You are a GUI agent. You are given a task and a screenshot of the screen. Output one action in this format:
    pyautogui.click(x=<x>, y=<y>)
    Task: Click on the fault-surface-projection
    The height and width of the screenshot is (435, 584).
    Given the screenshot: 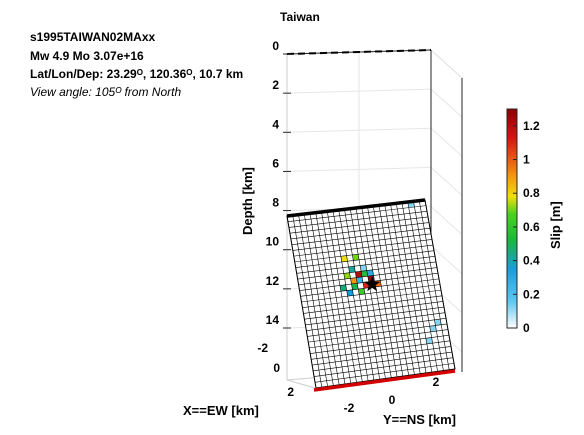 What is the action you would take?
    pyautogui.click(x=384, y=380)
    